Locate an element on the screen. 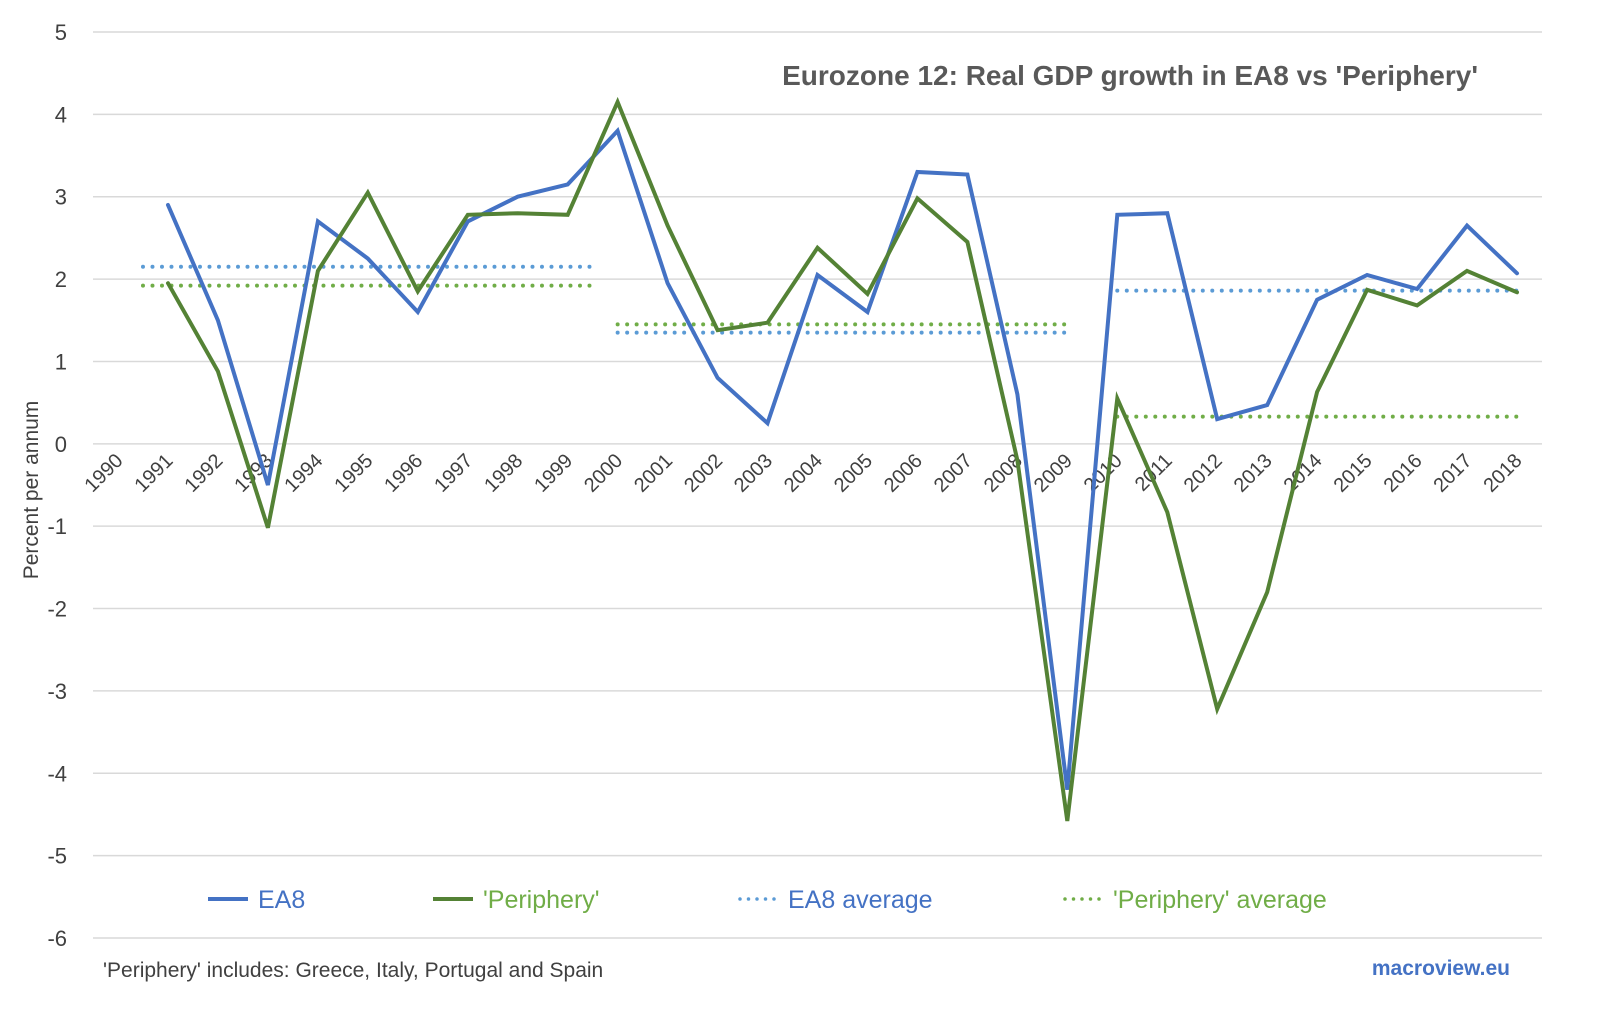 The height and width of the screenshot is (1032, 1600). y-tick-label: 2 is located at coordinates (61, 279).